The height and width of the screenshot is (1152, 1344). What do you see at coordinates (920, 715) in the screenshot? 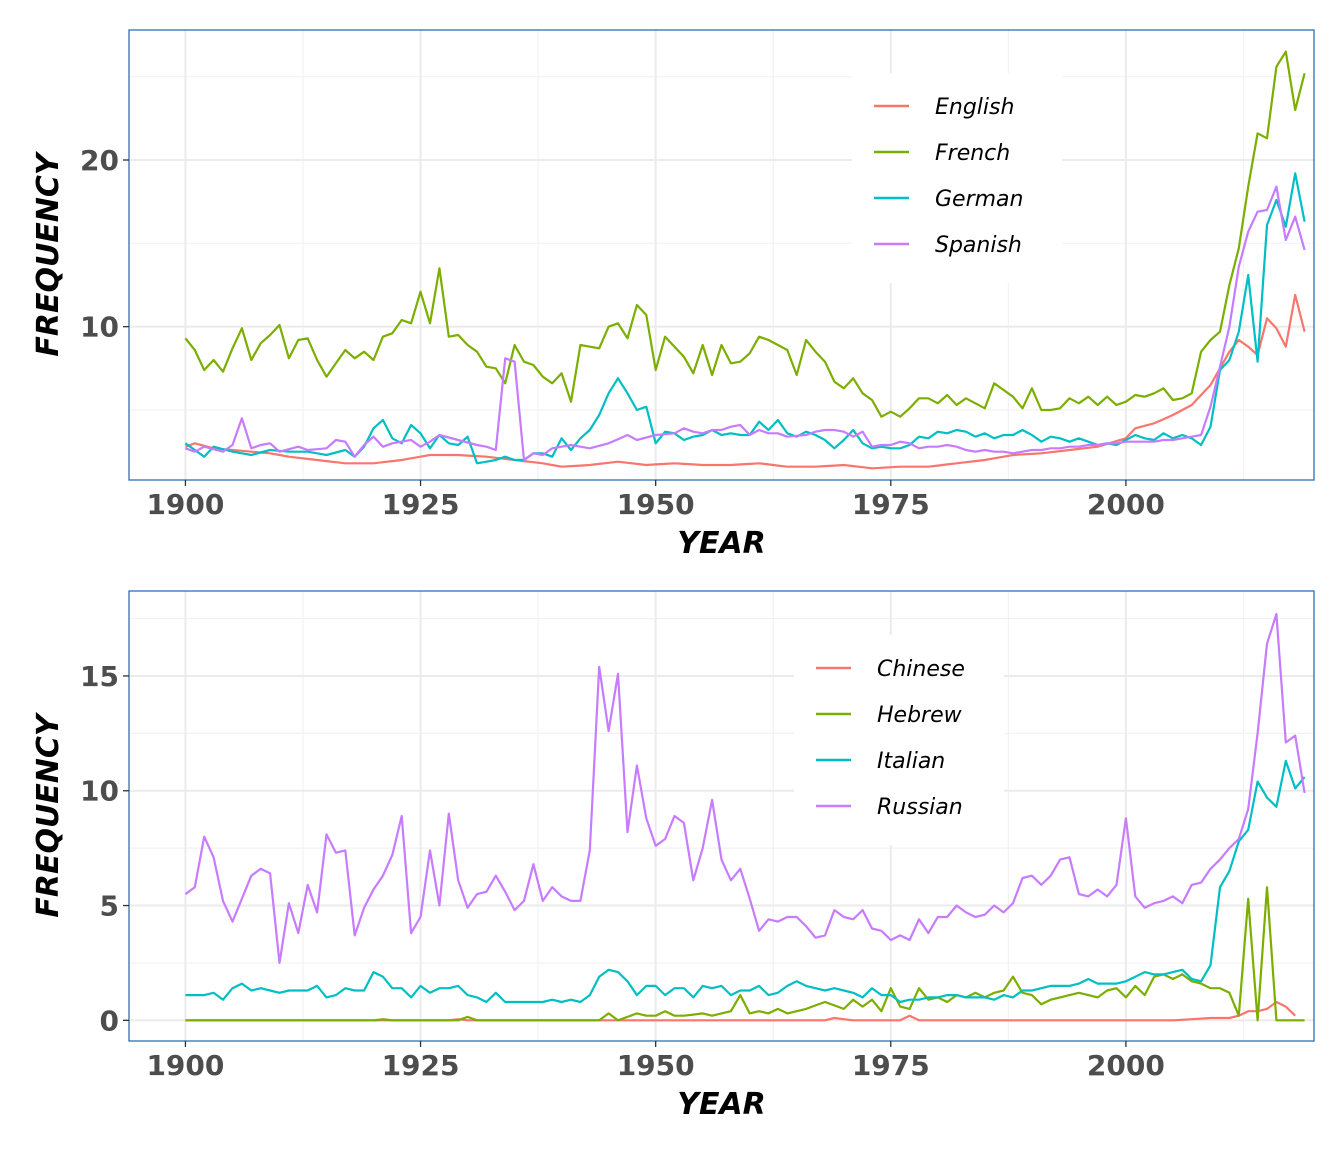
I see `legend-label-hebrew: Hebrew` at bounding box center [920, 715].